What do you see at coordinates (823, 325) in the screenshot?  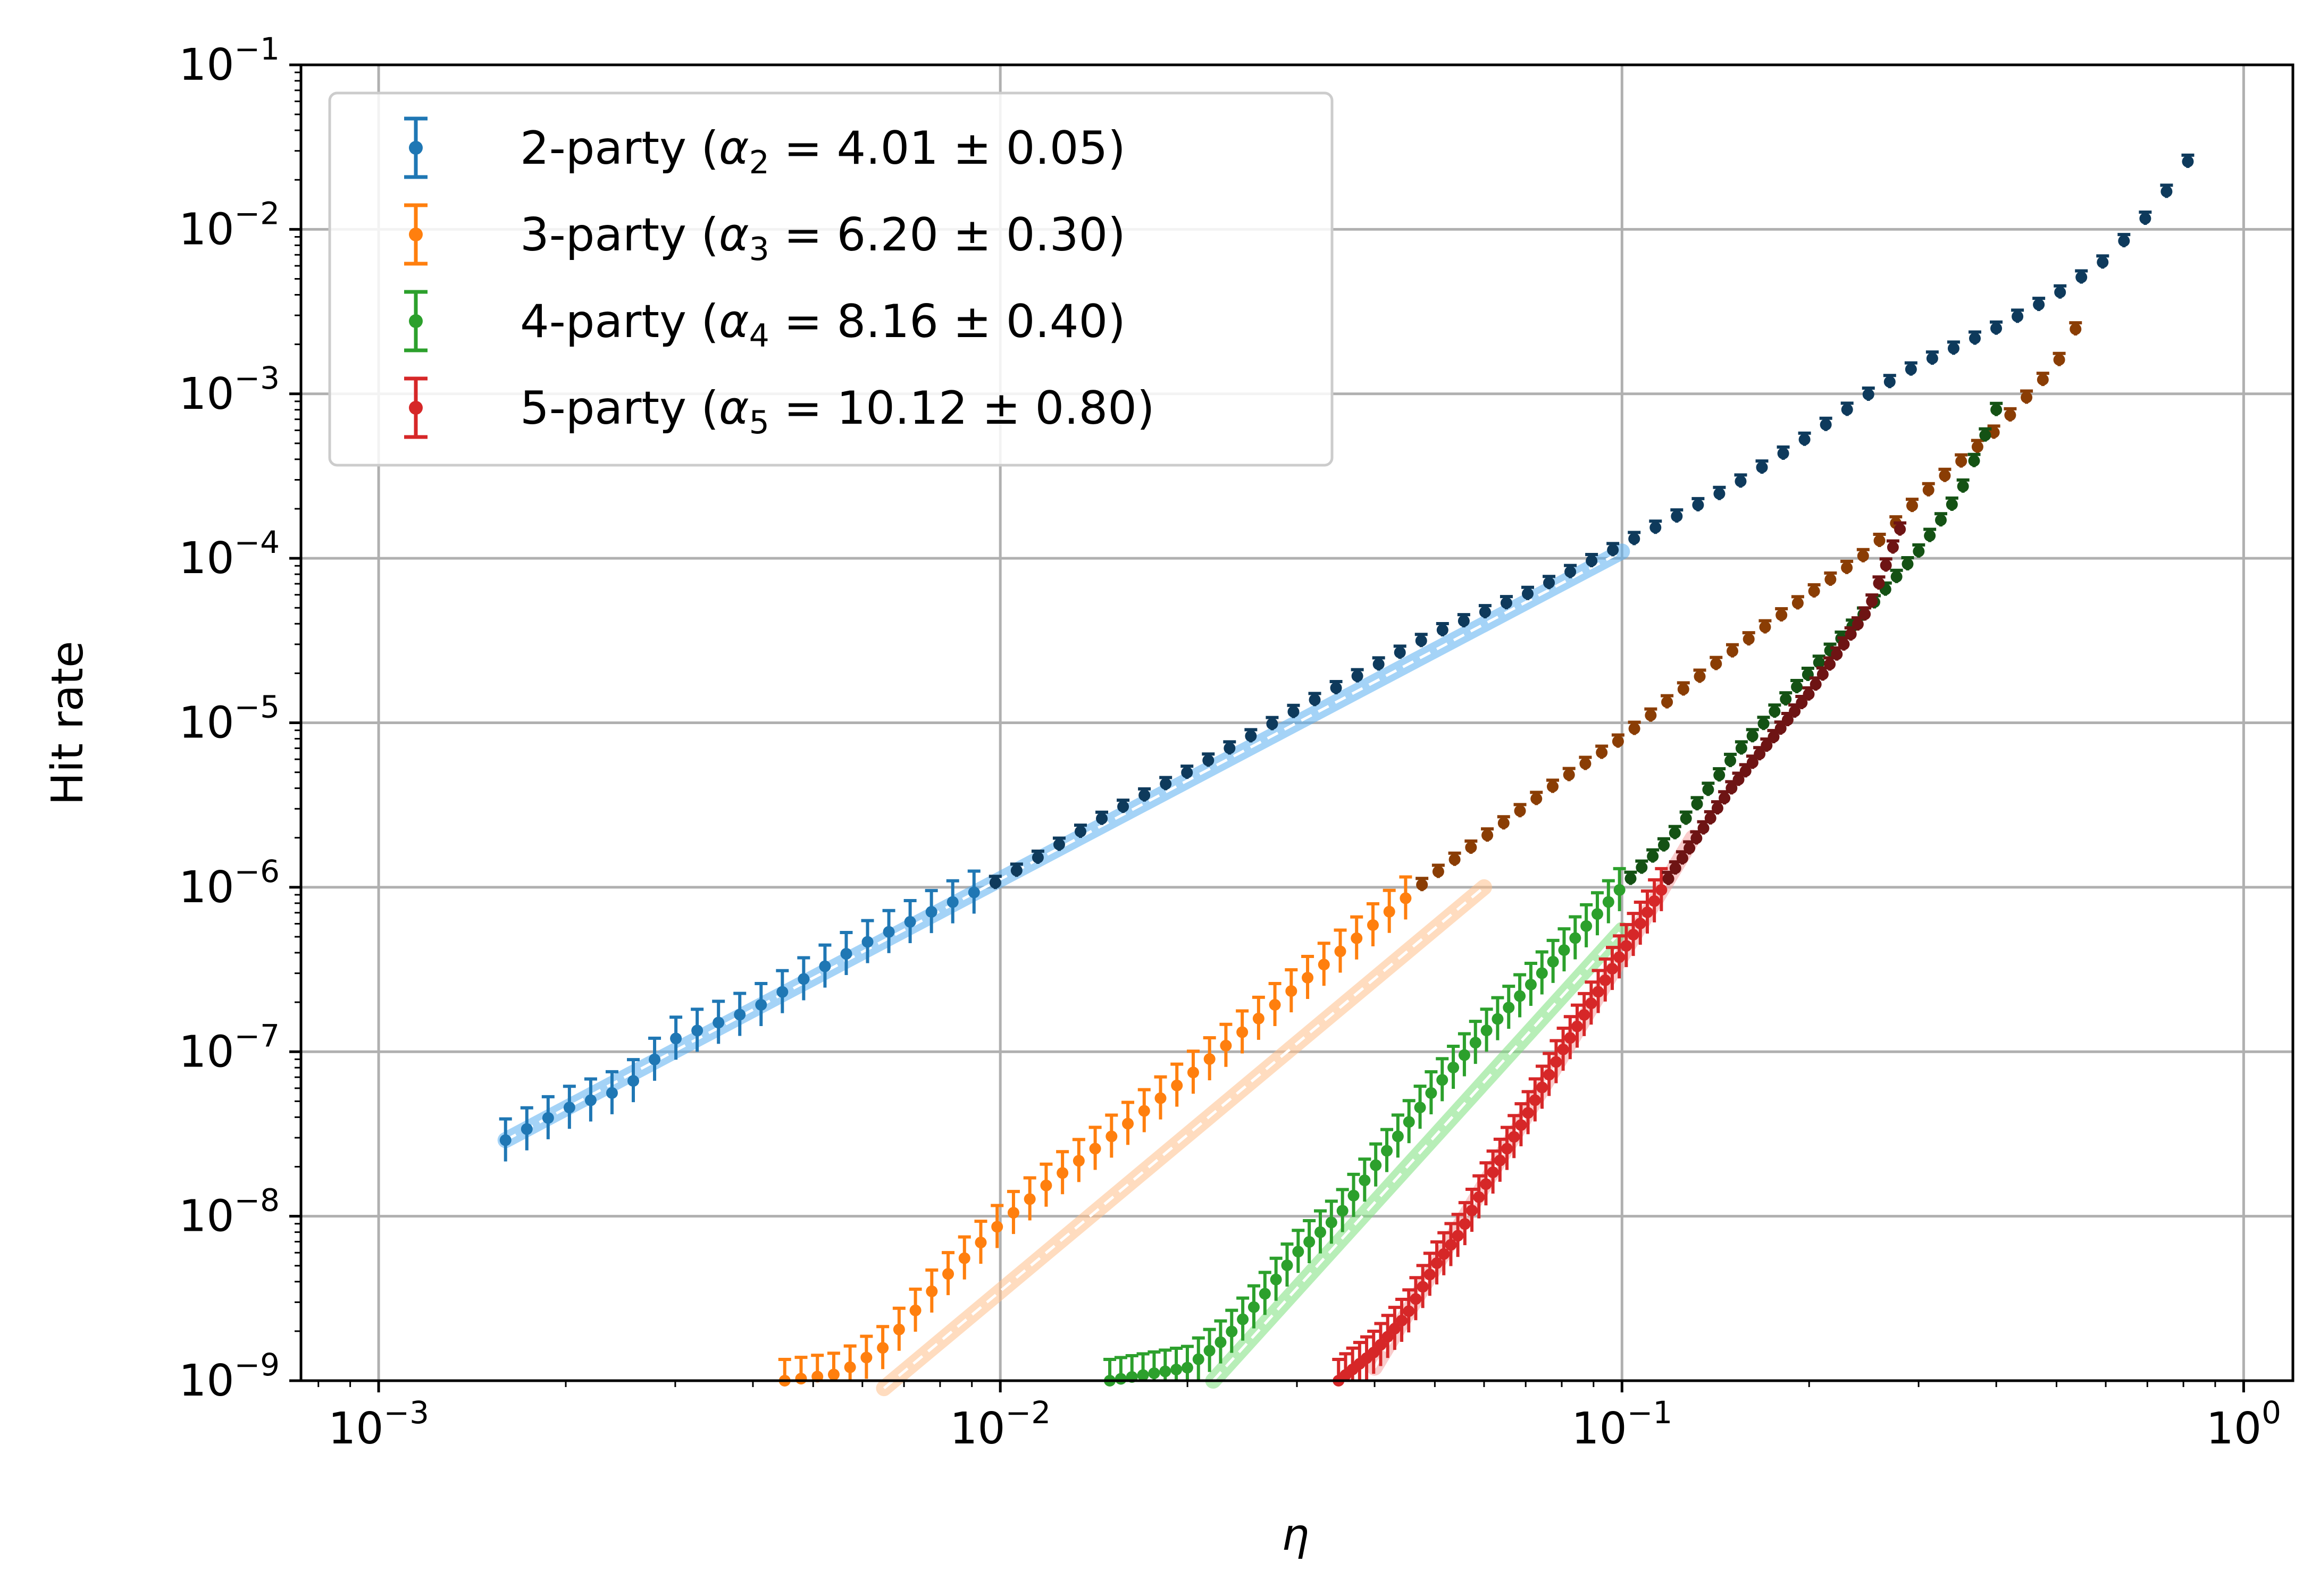 I see `legend-label: 4-party (α4 = 8.16 ± 0.40)` at bounding box center [823, 325].